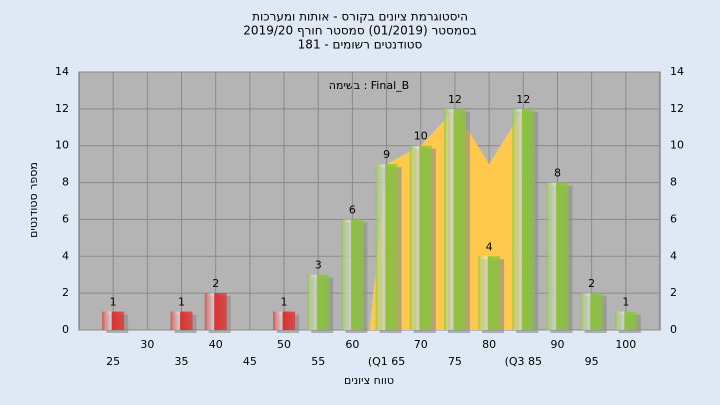 The image size is (720, 405). I want to click on y2-tick-label: 12, so click(677, 108).